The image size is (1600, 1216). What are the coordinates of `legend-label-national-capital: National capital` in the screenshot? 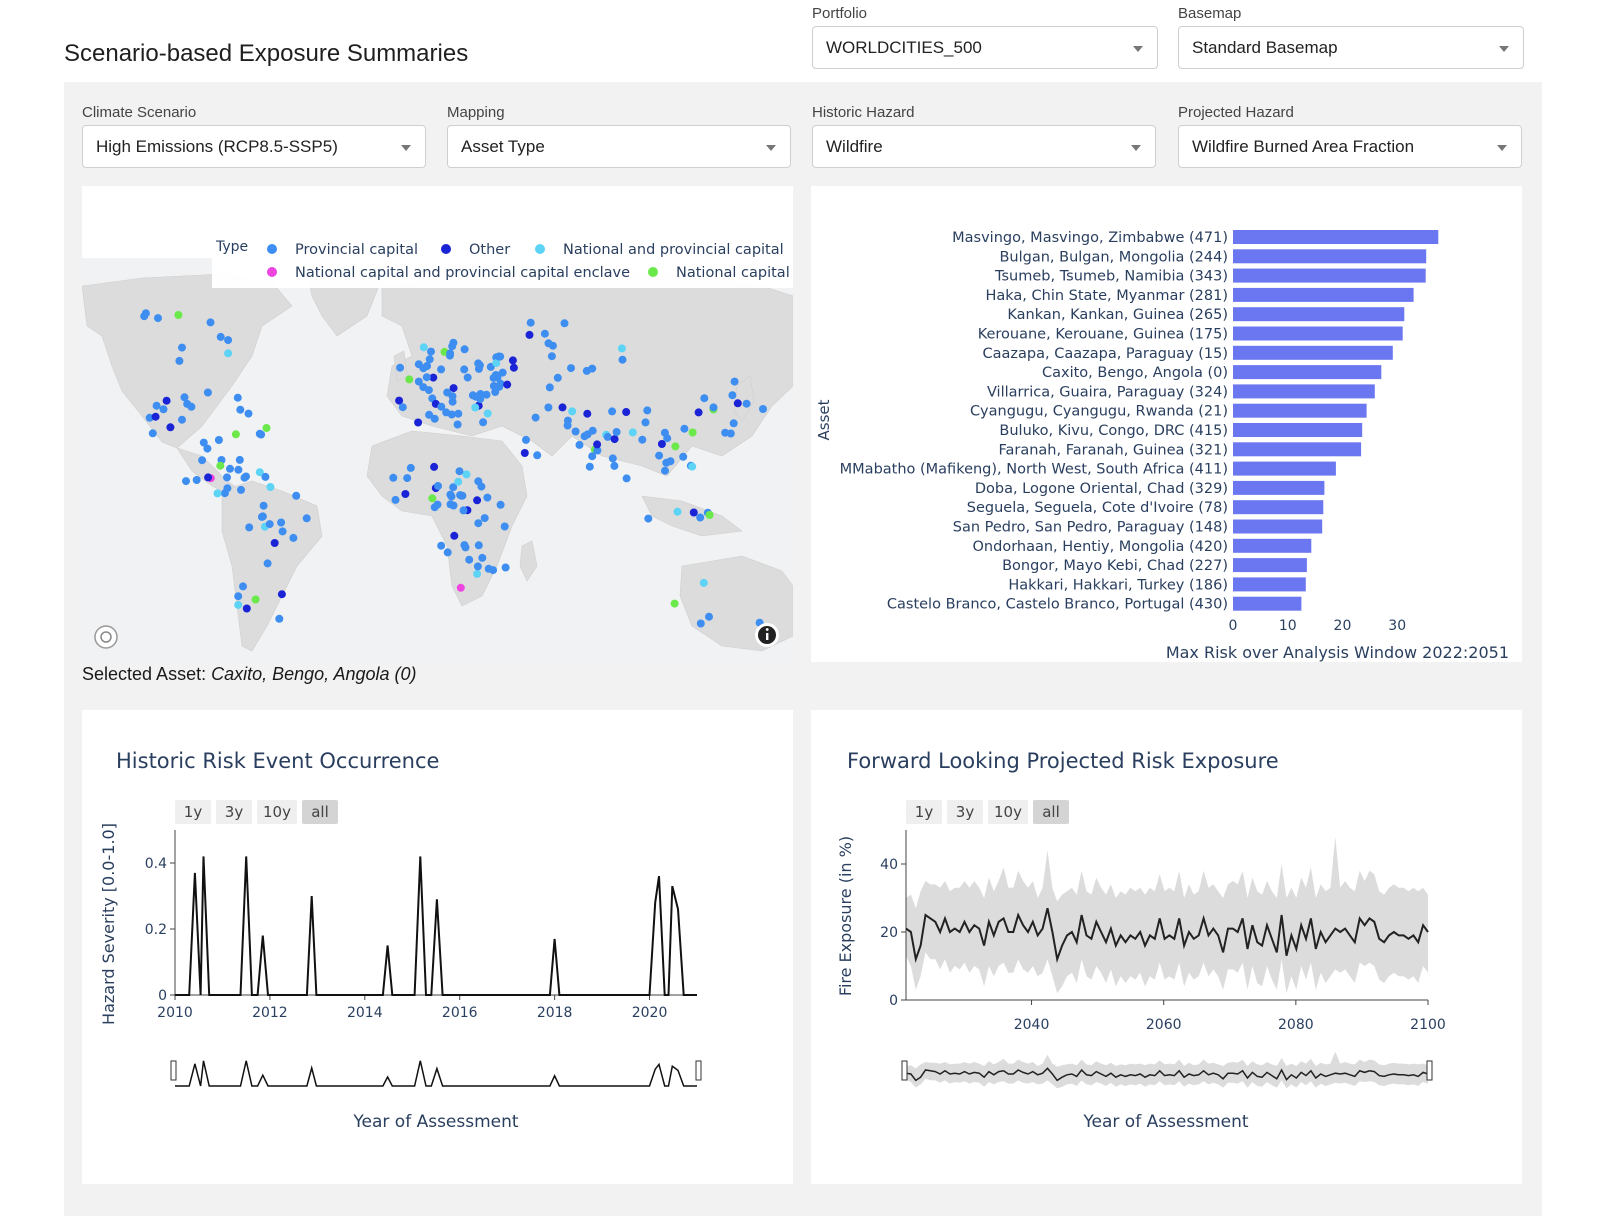 It's located at (733, 273).